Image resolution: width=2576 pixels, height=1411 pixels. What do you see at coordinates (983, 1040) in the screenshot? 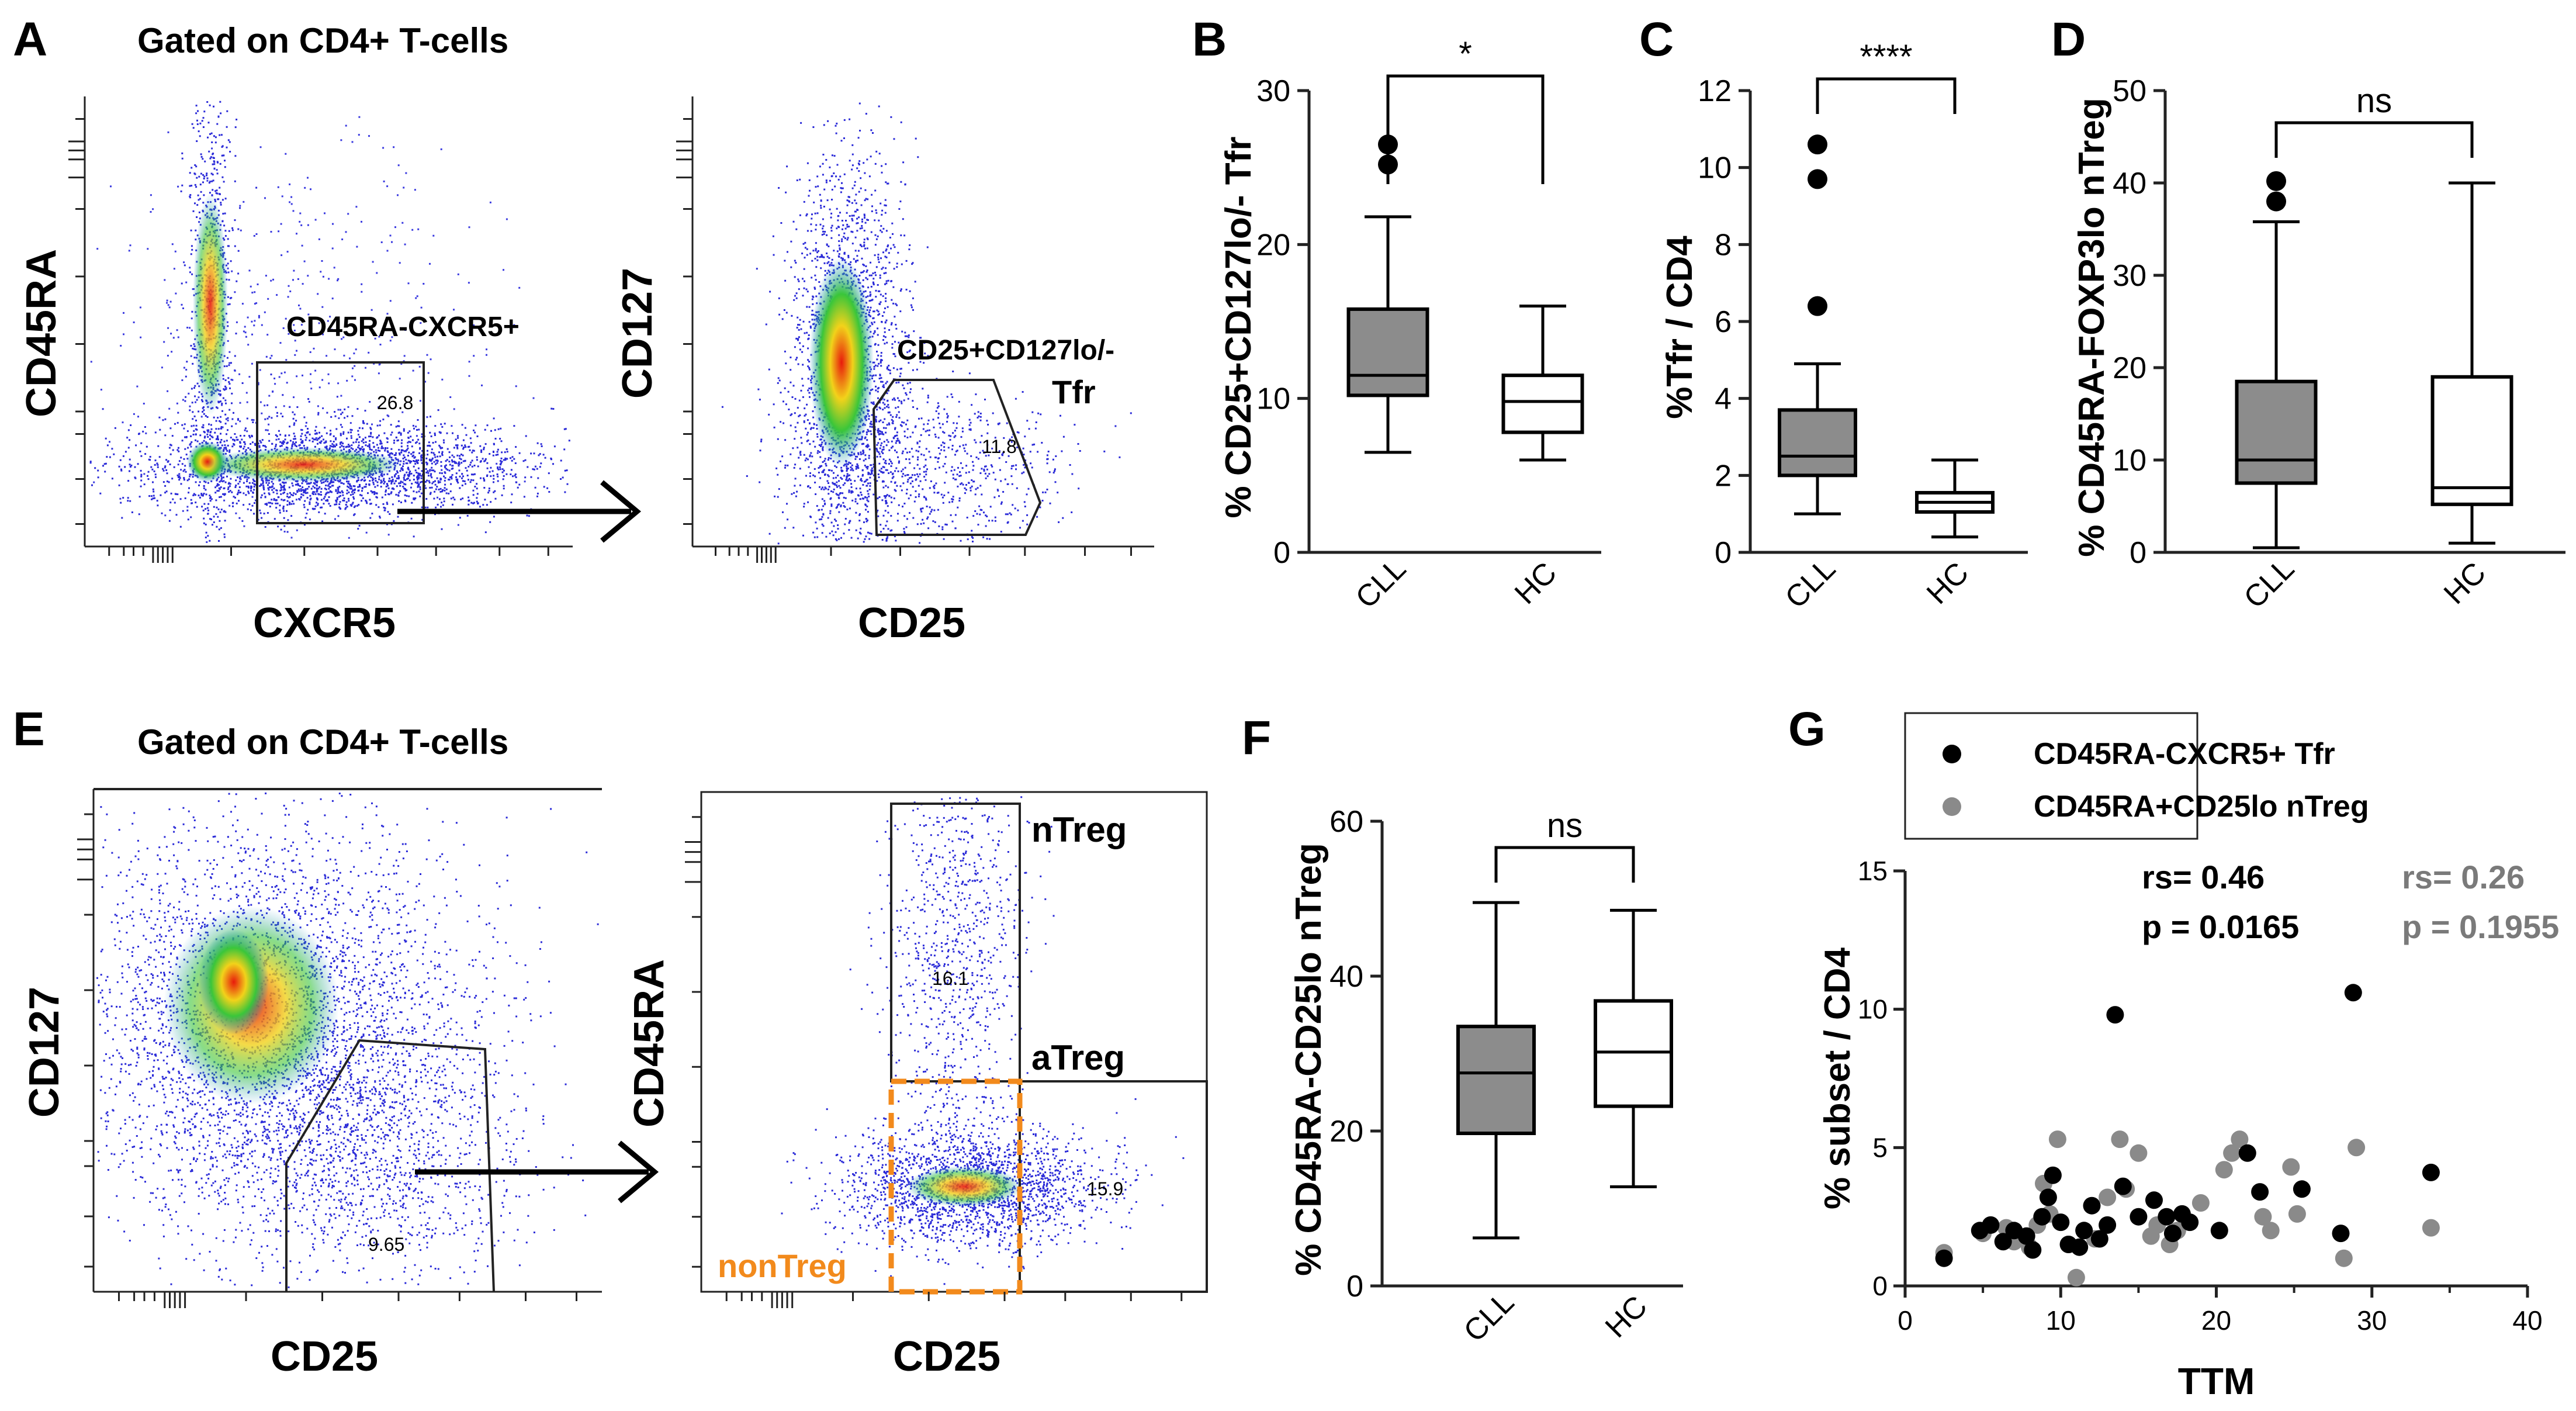
I see `density-e2` at bounding box center [983, 1040].